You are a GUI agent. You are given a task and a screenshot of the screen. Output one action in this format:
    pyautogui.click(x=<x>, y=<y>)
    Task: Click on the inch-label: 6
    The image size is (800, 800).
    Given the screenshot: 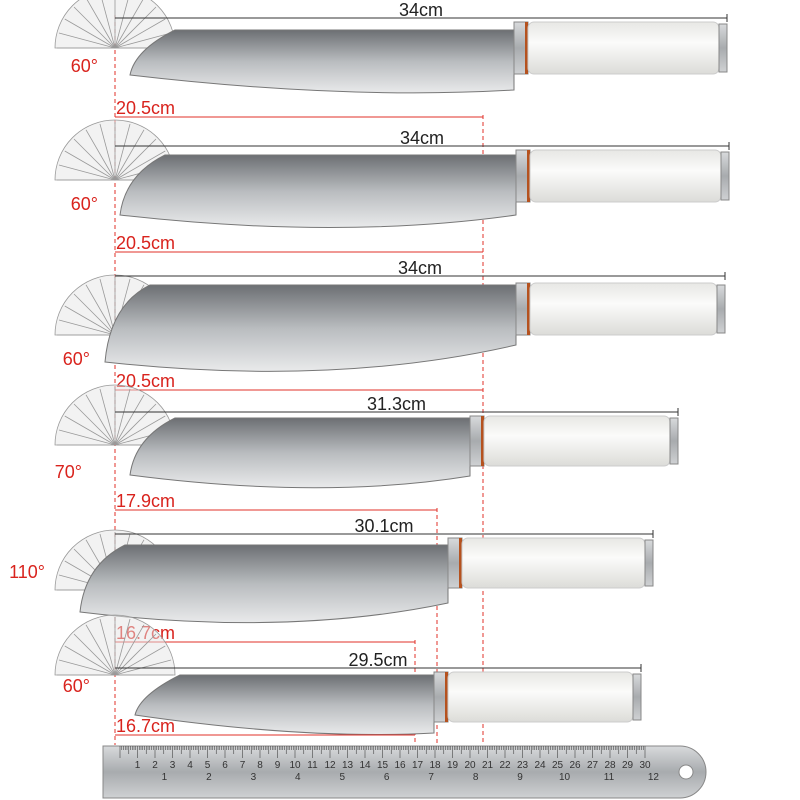 What is the action you would take?
    pyautogui.click(x=387, y=777)
    